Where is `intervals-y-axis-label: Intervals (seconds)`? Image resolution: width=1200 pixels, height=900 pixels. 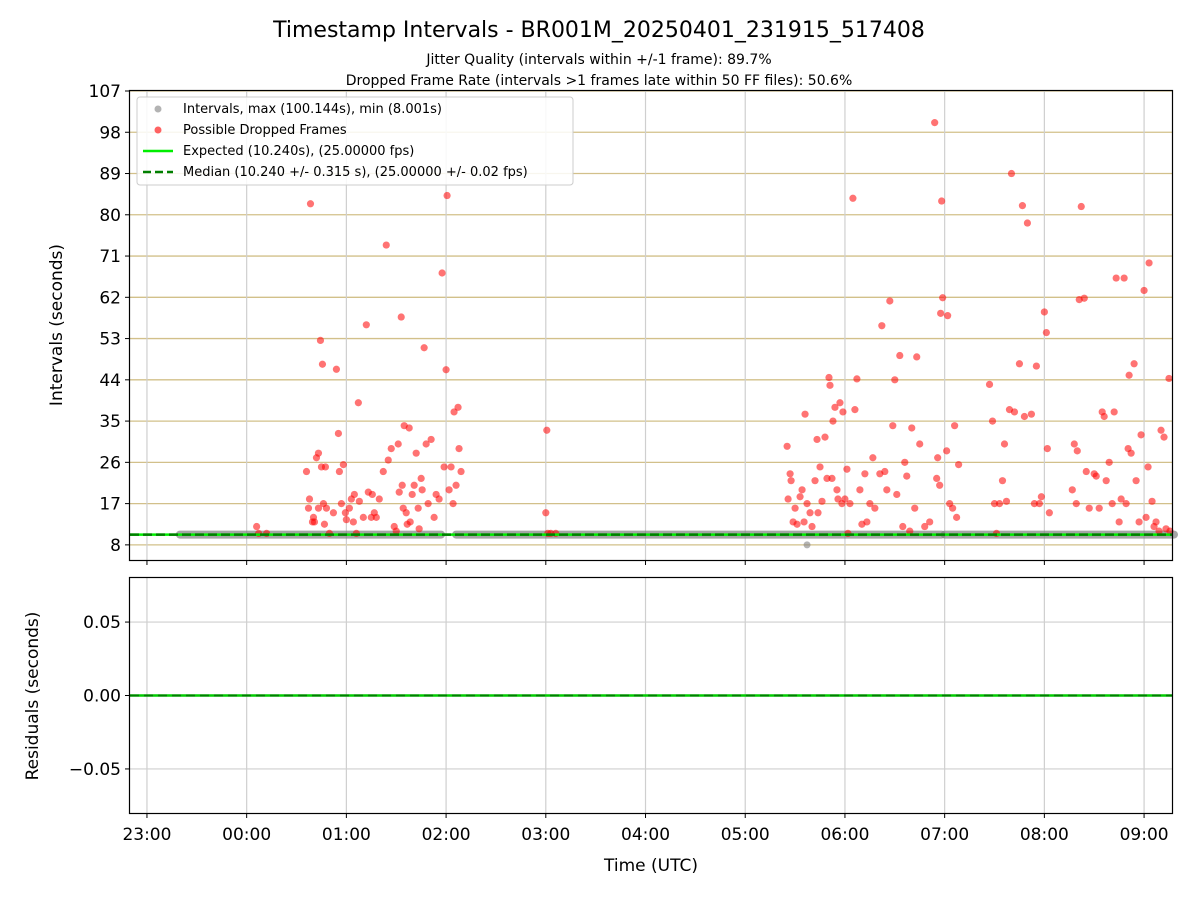
intervals-y-axis-label: Intervals (seconds) is located at coordinates (57, 325).